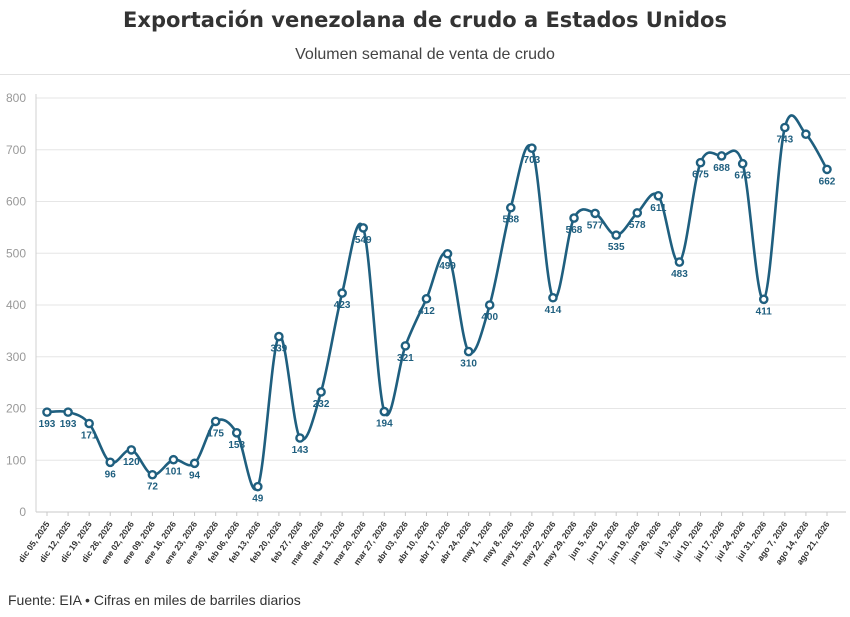 This screenshot has height=617, width=850. Describe the element at coordinates (16, 409) in the screenshot. I see `y-tick-label: 200` at that location.